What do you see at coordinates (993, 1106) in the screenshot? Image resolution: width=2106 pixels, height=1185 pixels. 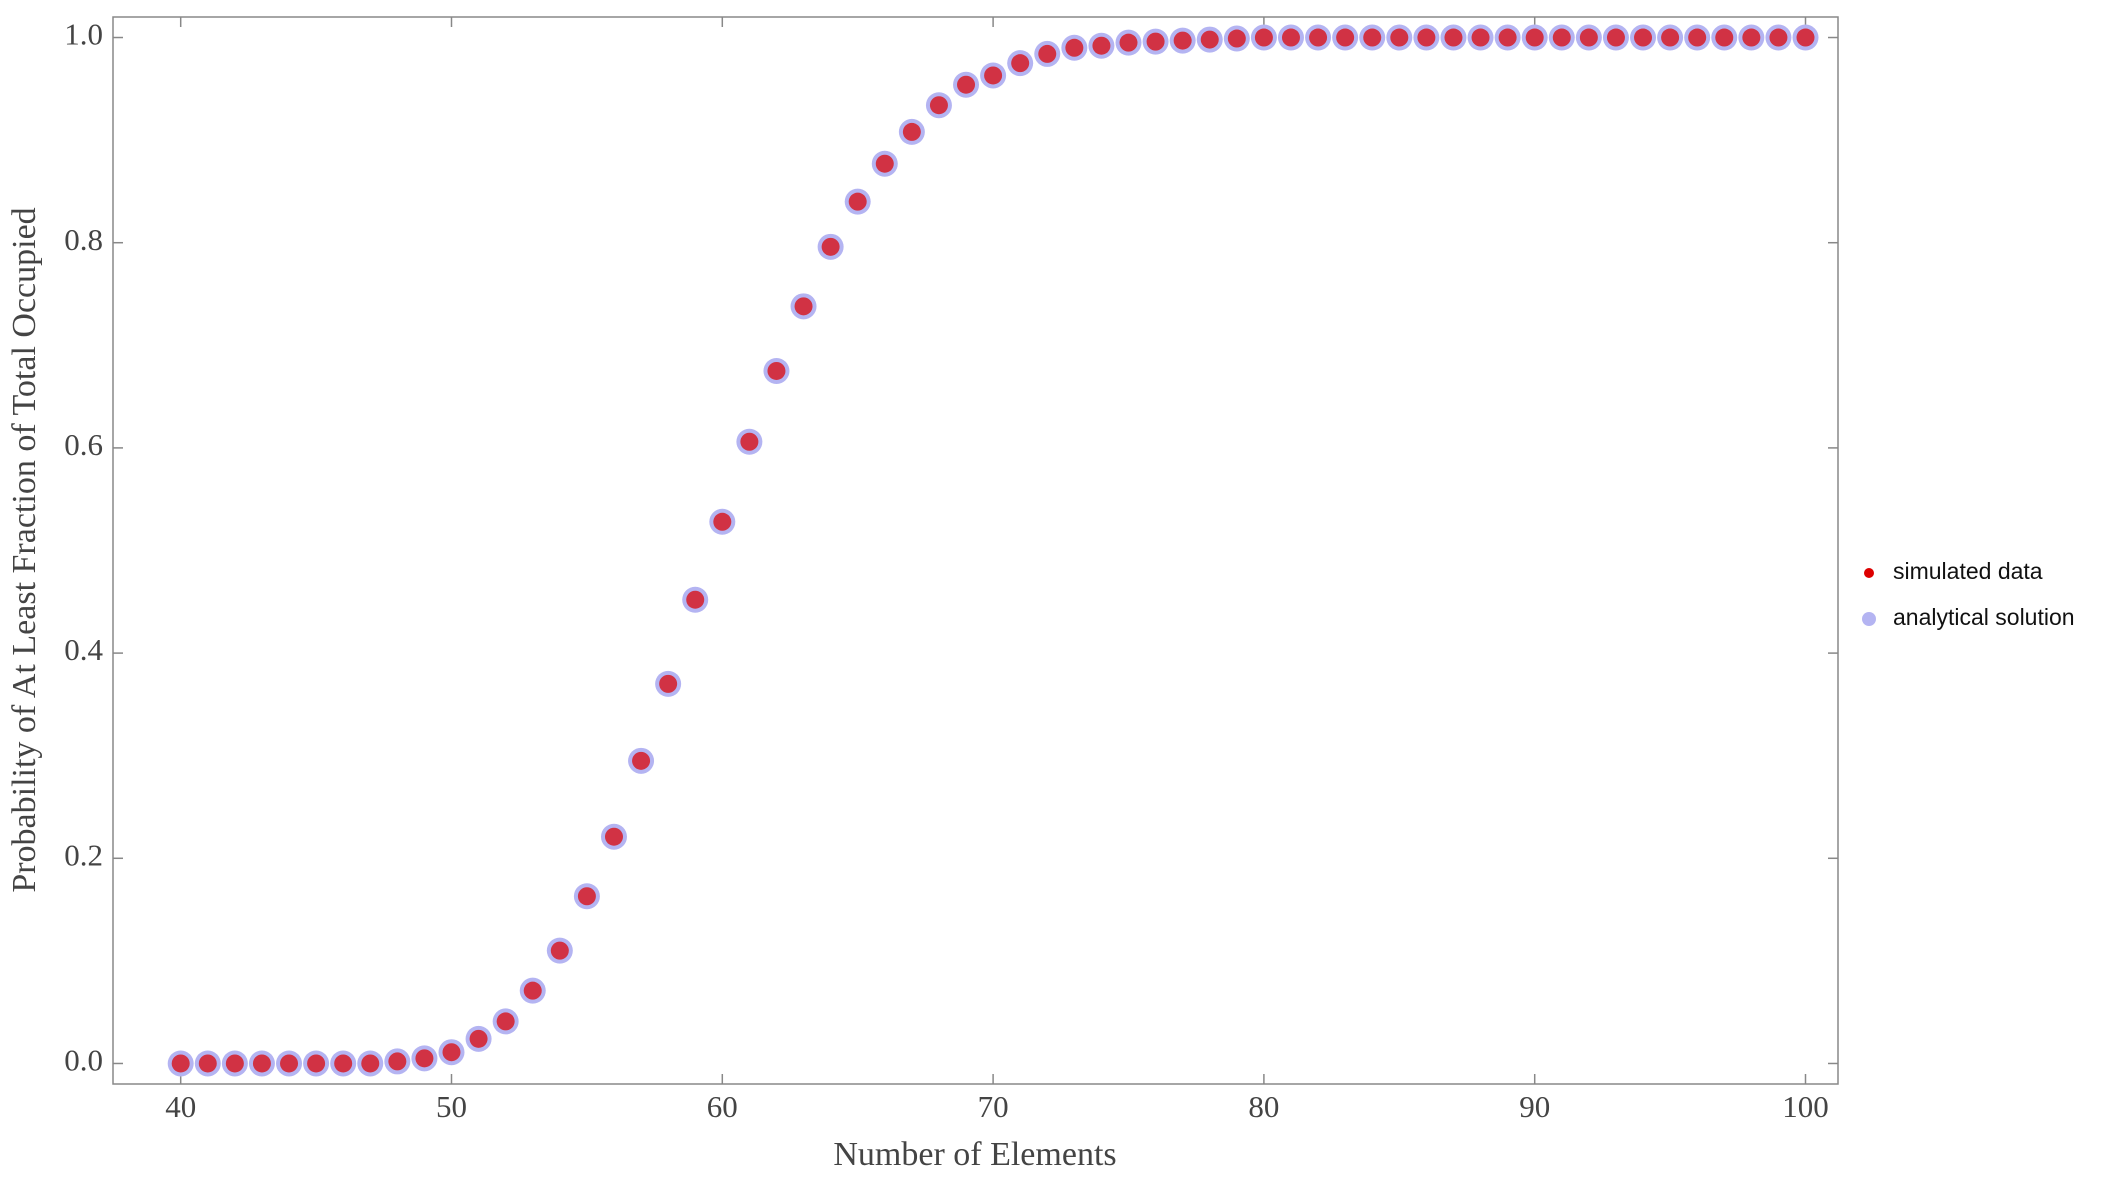 I see `x-tick-label: 70` at bounding box center [993, 1106].